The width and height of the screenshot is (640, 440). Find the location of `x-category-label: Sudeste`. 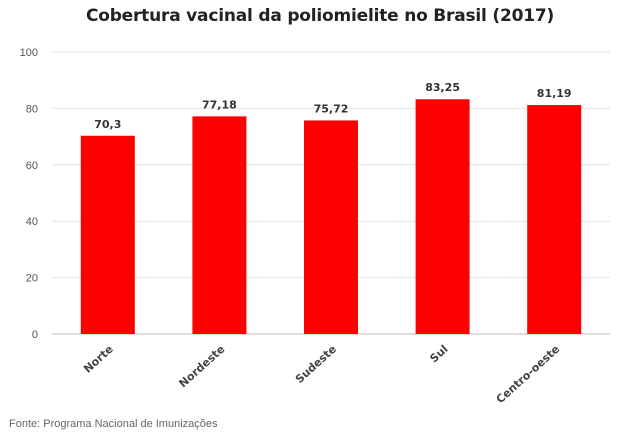

x-category-label: Sudeste is located at coordinates (316, 364).